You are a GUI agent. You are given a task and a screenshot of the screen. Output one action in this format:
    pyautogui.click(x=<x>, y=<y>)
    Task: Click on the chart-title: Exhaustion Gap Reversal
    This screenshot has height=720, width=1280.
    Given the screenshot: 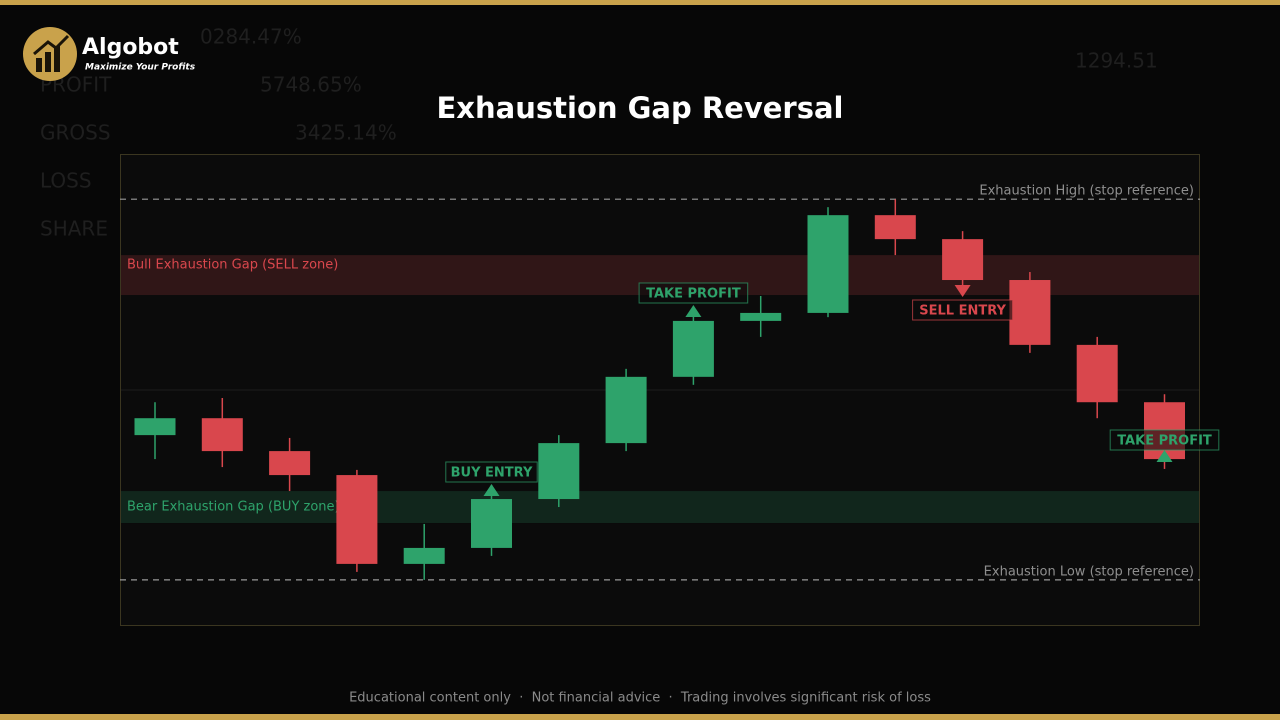 What is the action you would take?
    pyautogui.click(x=640, y=108)
    